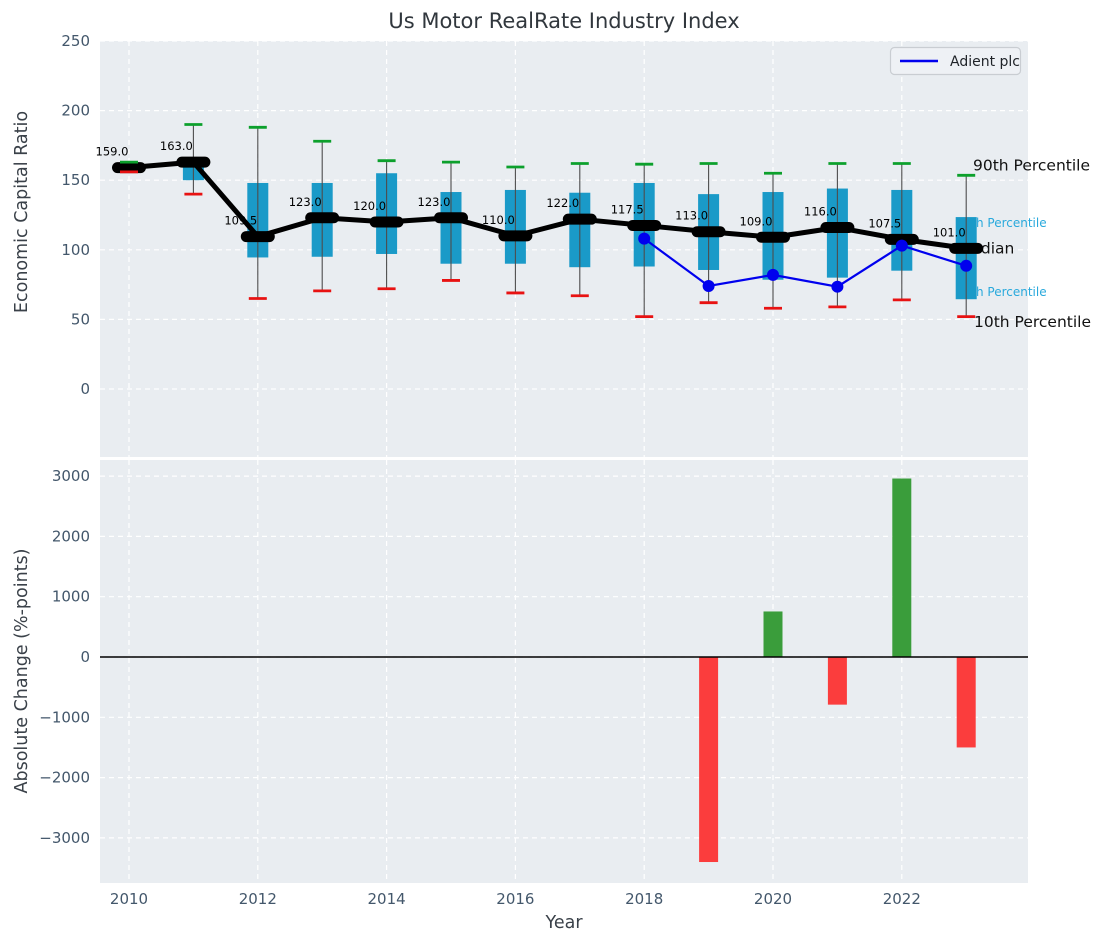 This screenshot has height=942, width=1107. Describe the element at coordinates (85, 657) in the screenshot. I see `bottom-ytick-0: 0` at that location.